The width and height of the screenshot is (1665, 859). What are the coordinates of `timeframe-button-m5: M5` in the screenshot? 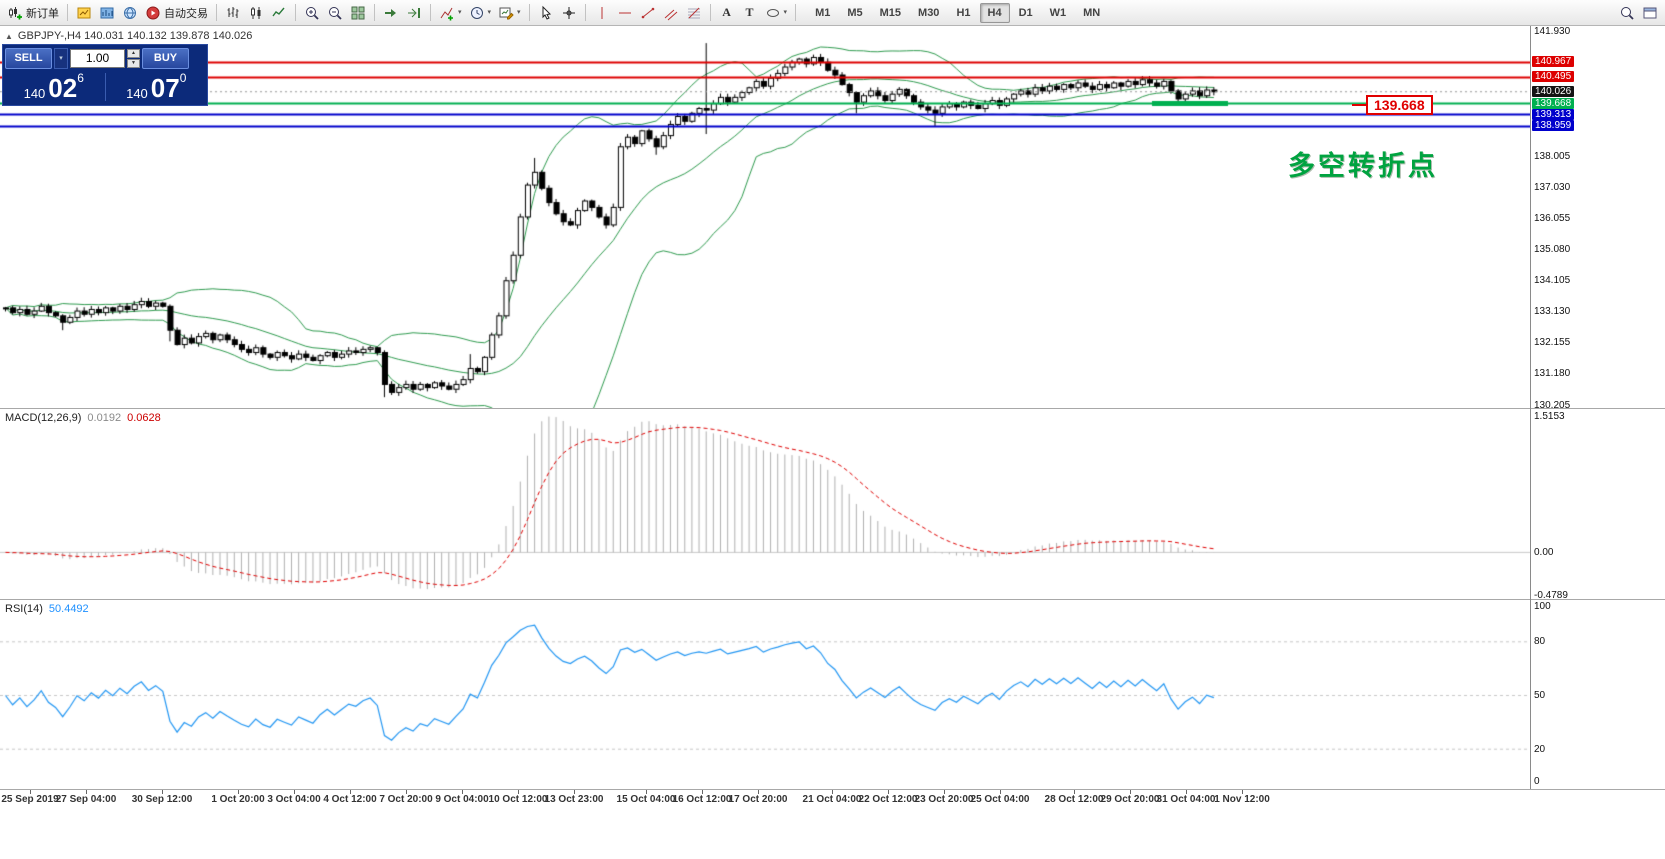 It's located at (854, 13).